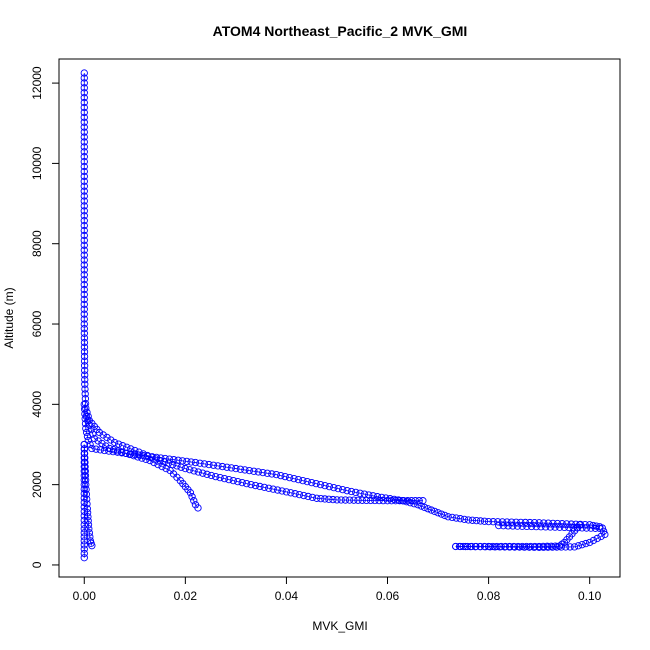  Describe the element at coordinates (337, 589) in the screenshot. I see `x-axis: 0.00 0.02 0.04 0.06 0.08 0.10` at that location.